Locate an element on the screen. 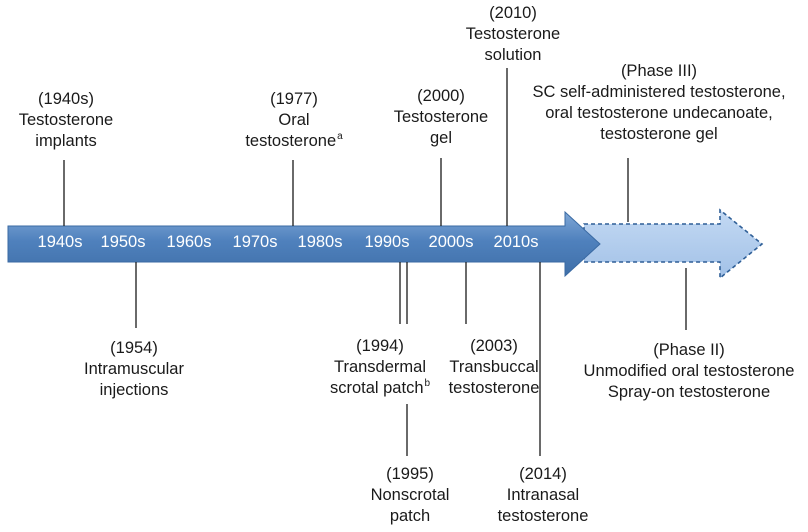 The width and height of the screenshot is (808, 532). footnote-marker: b is located at coordinates (427, 383).